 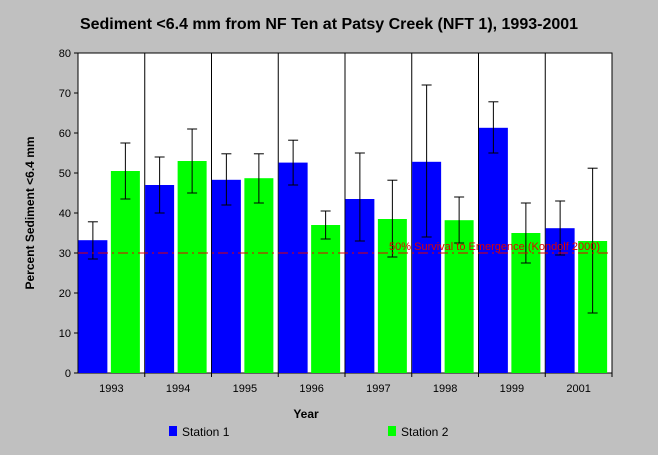 I want to click on legend-label-station-1: Station 1, so click(x=206, y=432).